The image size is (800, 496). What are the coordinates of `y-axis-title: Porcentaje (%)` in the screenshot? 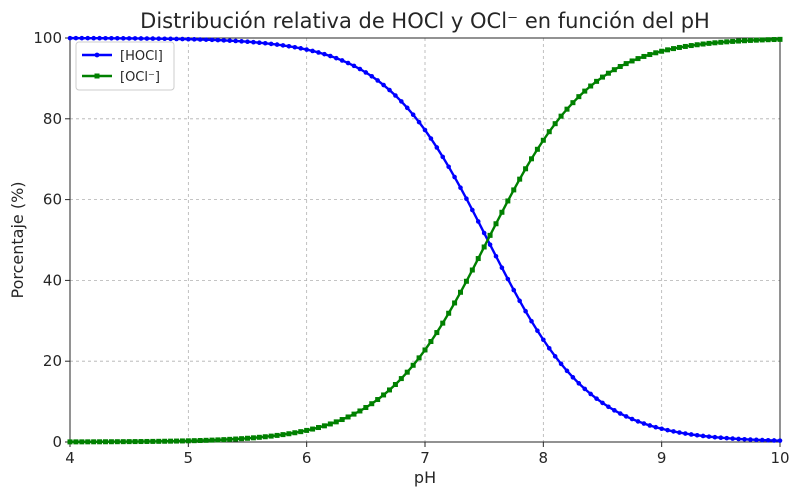 It's located at (17, 239).